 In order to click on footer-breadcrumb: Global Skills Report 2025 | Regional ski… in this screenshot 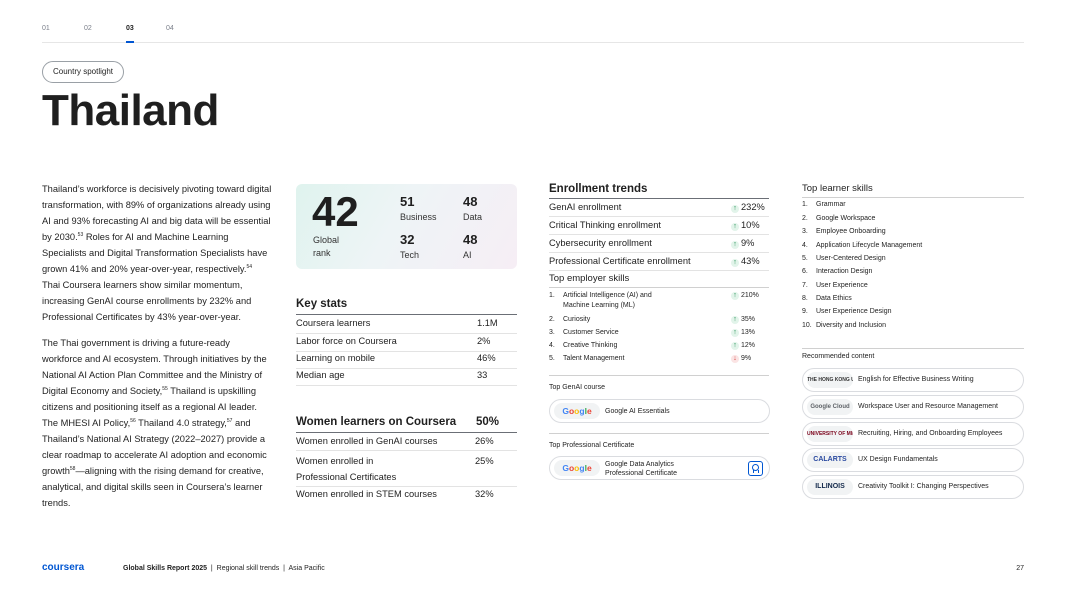, I will do `click(224, 568)`.